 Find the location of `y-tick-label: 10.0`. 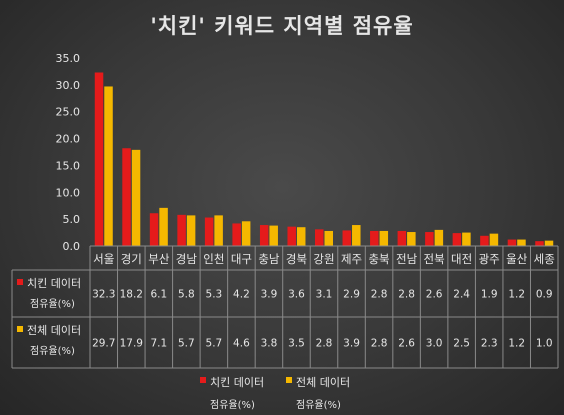

y-tick-label: 10.0 is located at coordinates (68, 192).